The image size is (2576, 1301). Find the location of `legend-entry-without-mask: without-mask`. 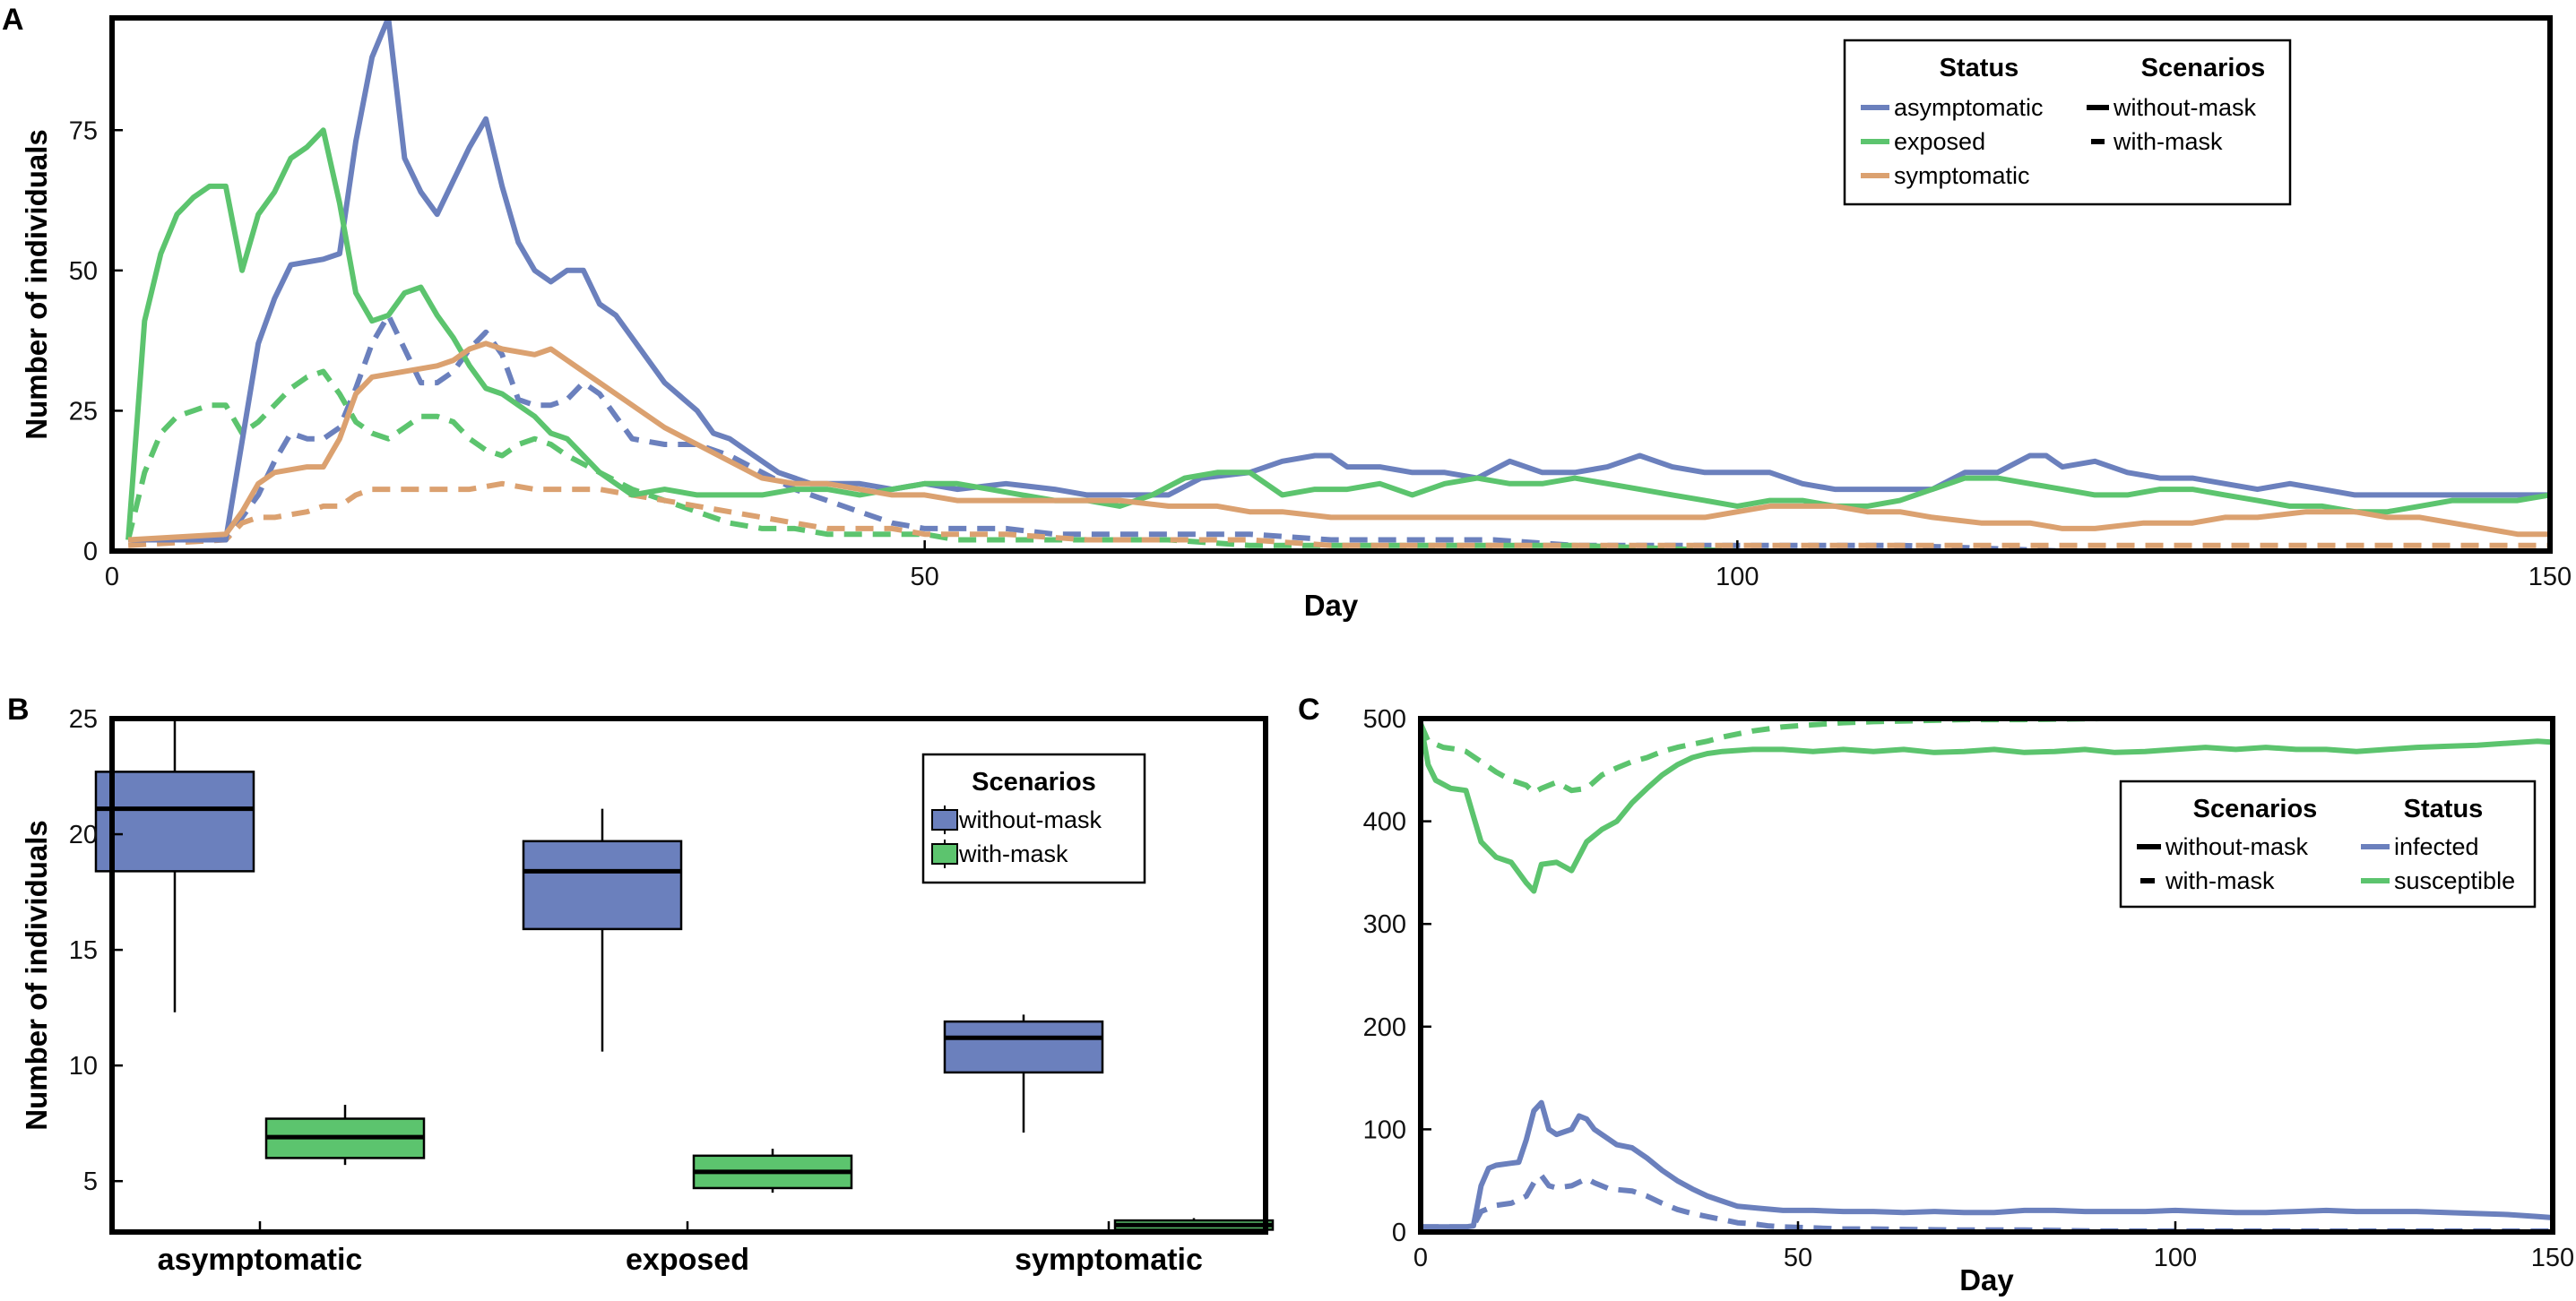

legend-entry-without-mask: without-mask is located at coordinates (2185, 107).